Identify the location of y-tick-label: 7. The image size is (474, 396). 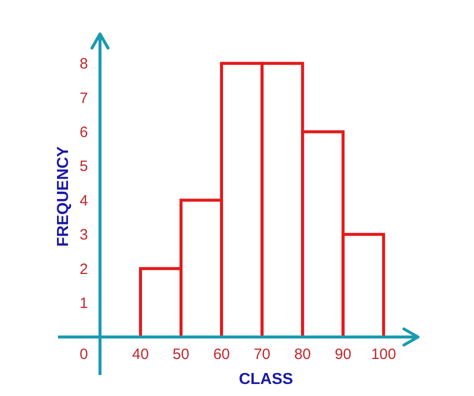
(84, 98).